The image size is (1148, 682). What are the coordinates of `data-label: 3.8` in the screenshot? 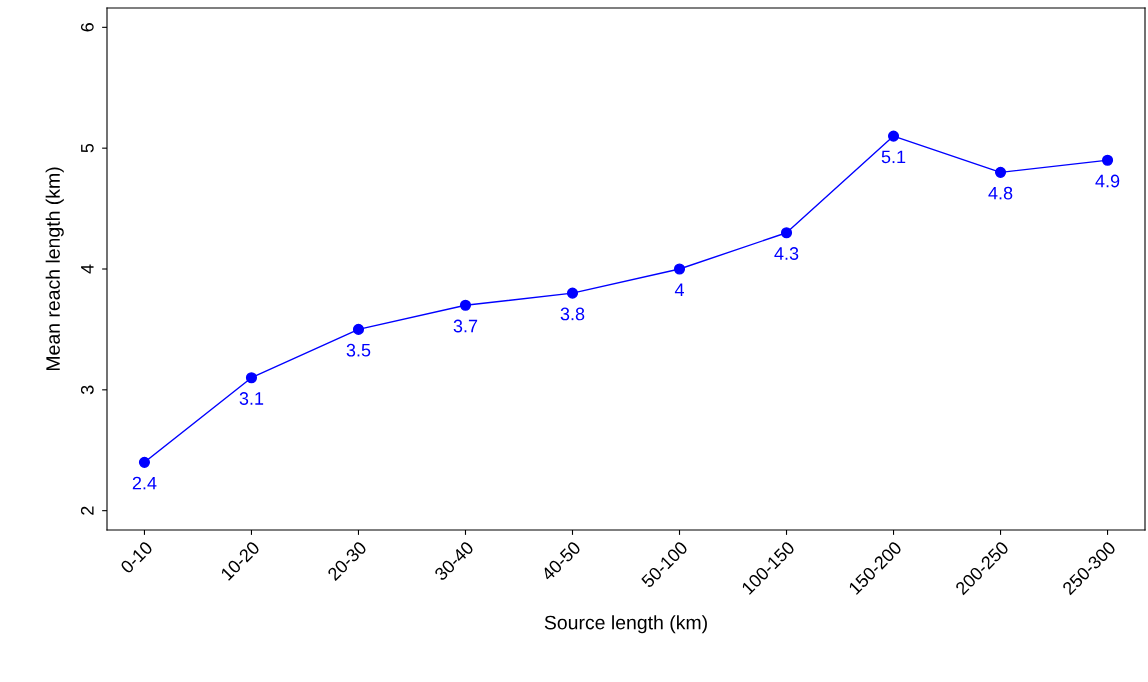 It's located at (572, 314).